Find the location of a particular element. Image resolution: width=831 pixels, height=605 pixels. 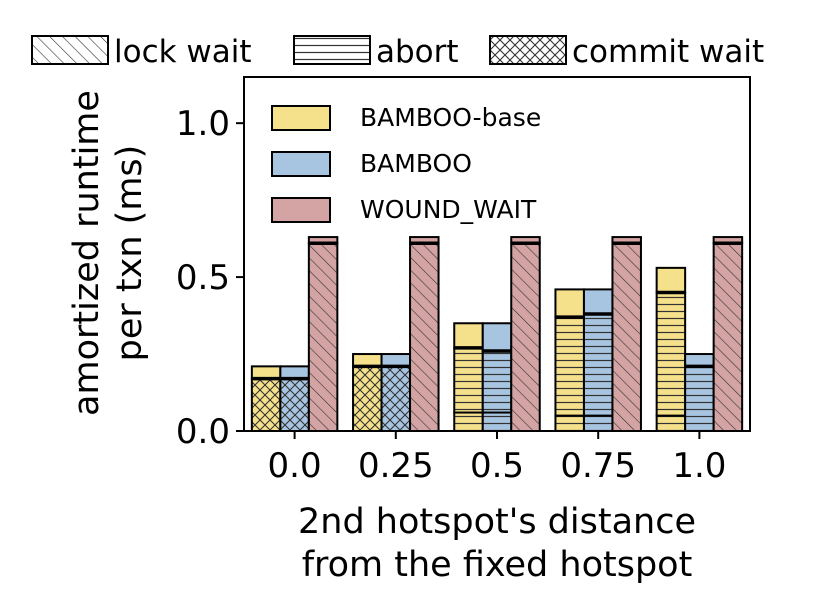

x-axis-label-line: 2nd hotspot's distance is located at coordinates (497, 522).